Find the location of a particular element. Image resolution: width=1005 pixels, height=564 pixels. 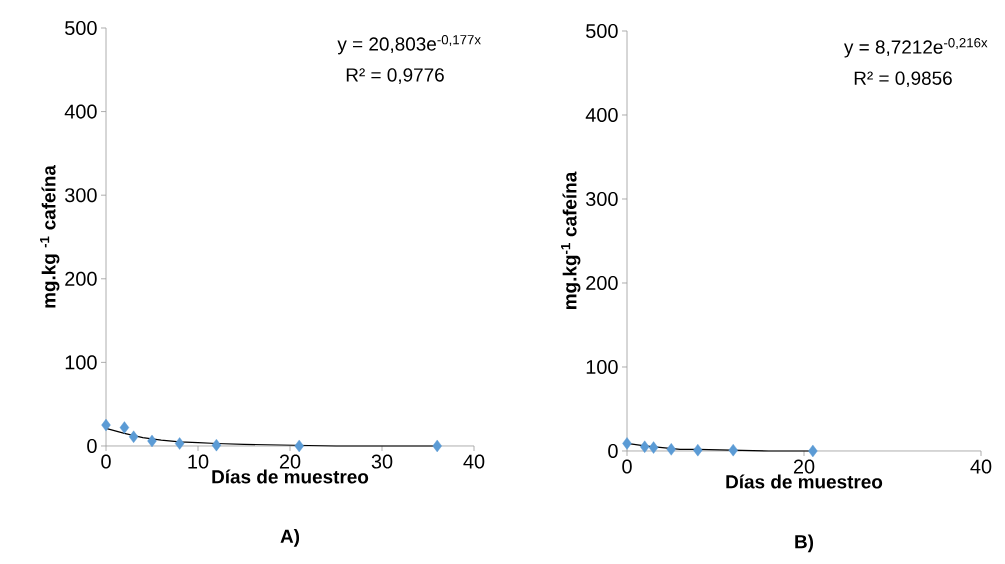

annotation: R² = 0,9776 is located at coordinates (395, 76).